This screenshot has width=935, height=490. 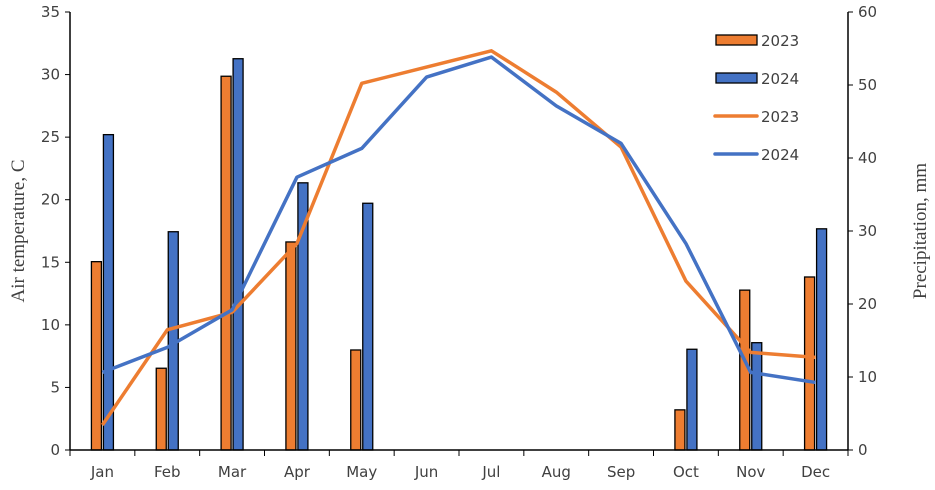 What do you see at coordinates (55, 450) in the screenshot?
I see `left-tick-label: 0` at bounding box center [55, 450].